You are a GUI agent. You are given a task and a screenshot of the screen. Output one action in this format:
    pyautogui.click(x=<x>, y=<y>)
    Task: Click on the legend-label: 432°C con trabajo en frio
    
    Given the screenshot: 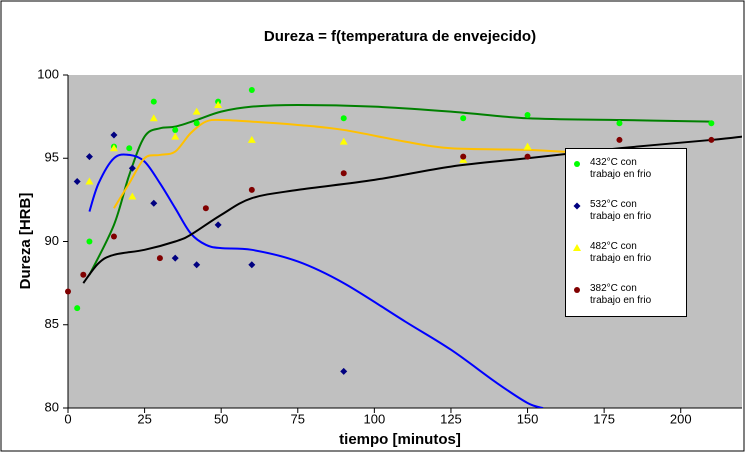 What is the action you would take?
    pyautogui.click(x=621, y=168)
    